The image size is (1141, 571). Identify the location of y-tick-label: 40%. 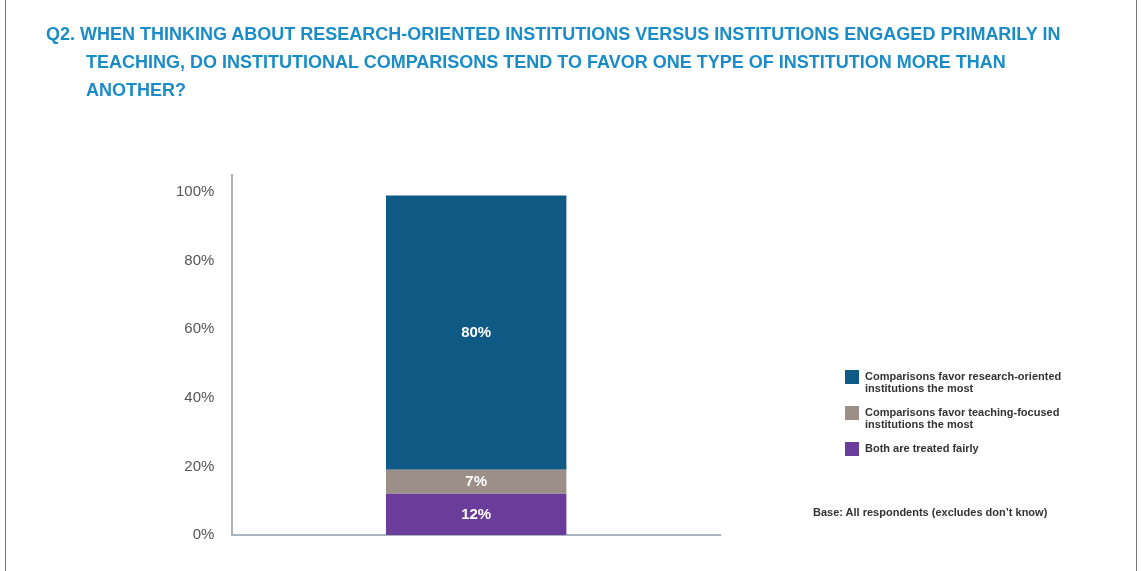
(199, 396).